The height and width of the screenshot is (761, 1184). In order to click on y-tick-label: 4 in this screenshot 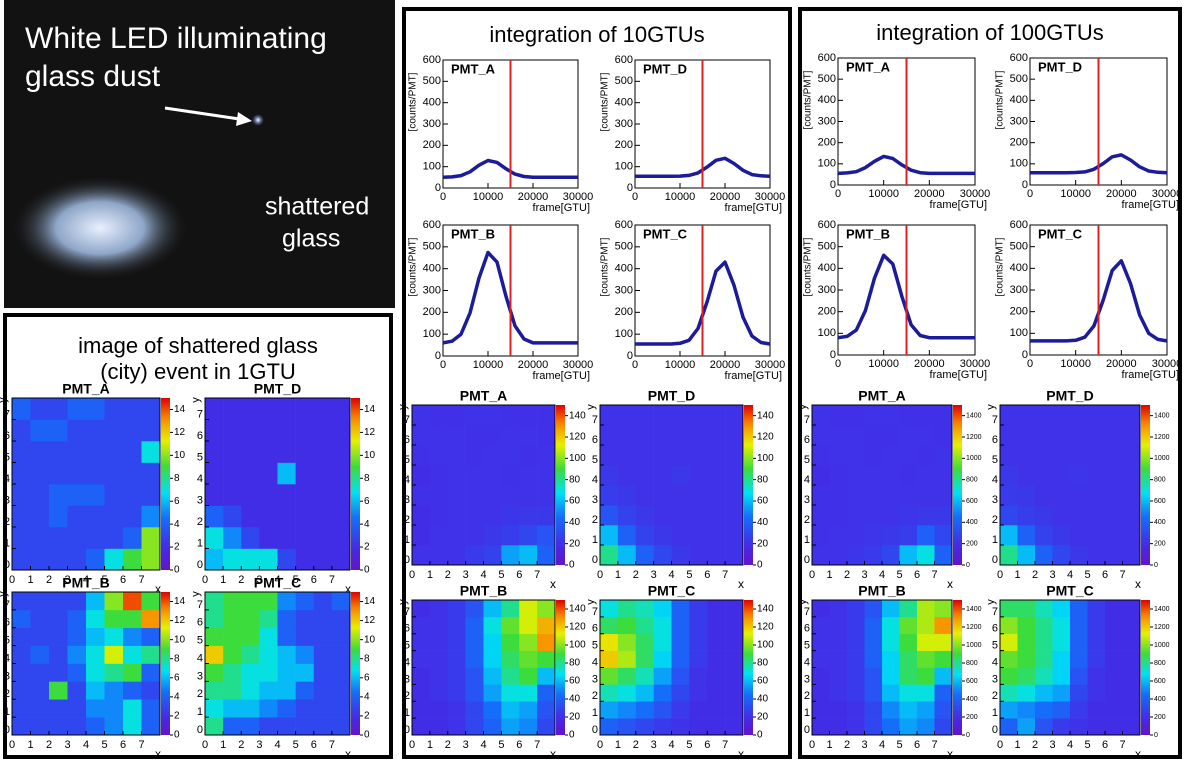, I will do `click(995, 662)`.